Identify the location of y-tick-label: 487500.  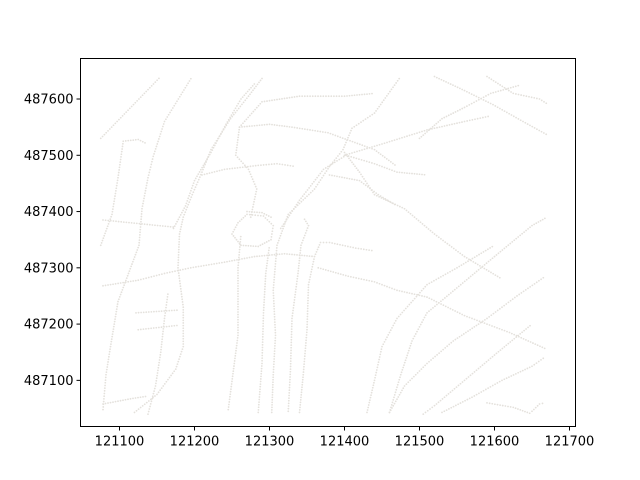
(49, 156).